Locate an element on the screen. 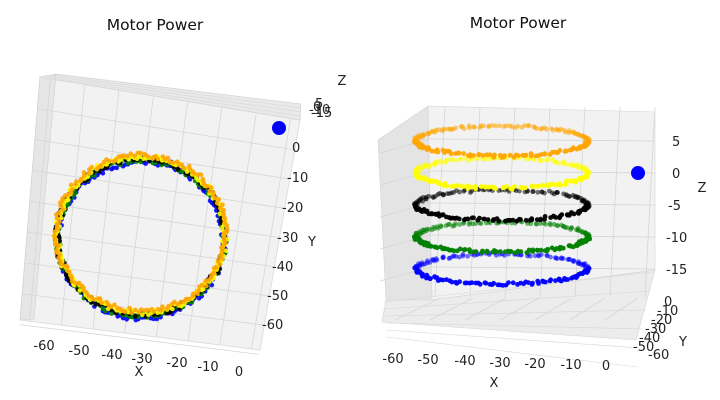 The image size is (720, 400). left-z-ticks: 5 0 -10 -15 is located at coordinates (320, 109).